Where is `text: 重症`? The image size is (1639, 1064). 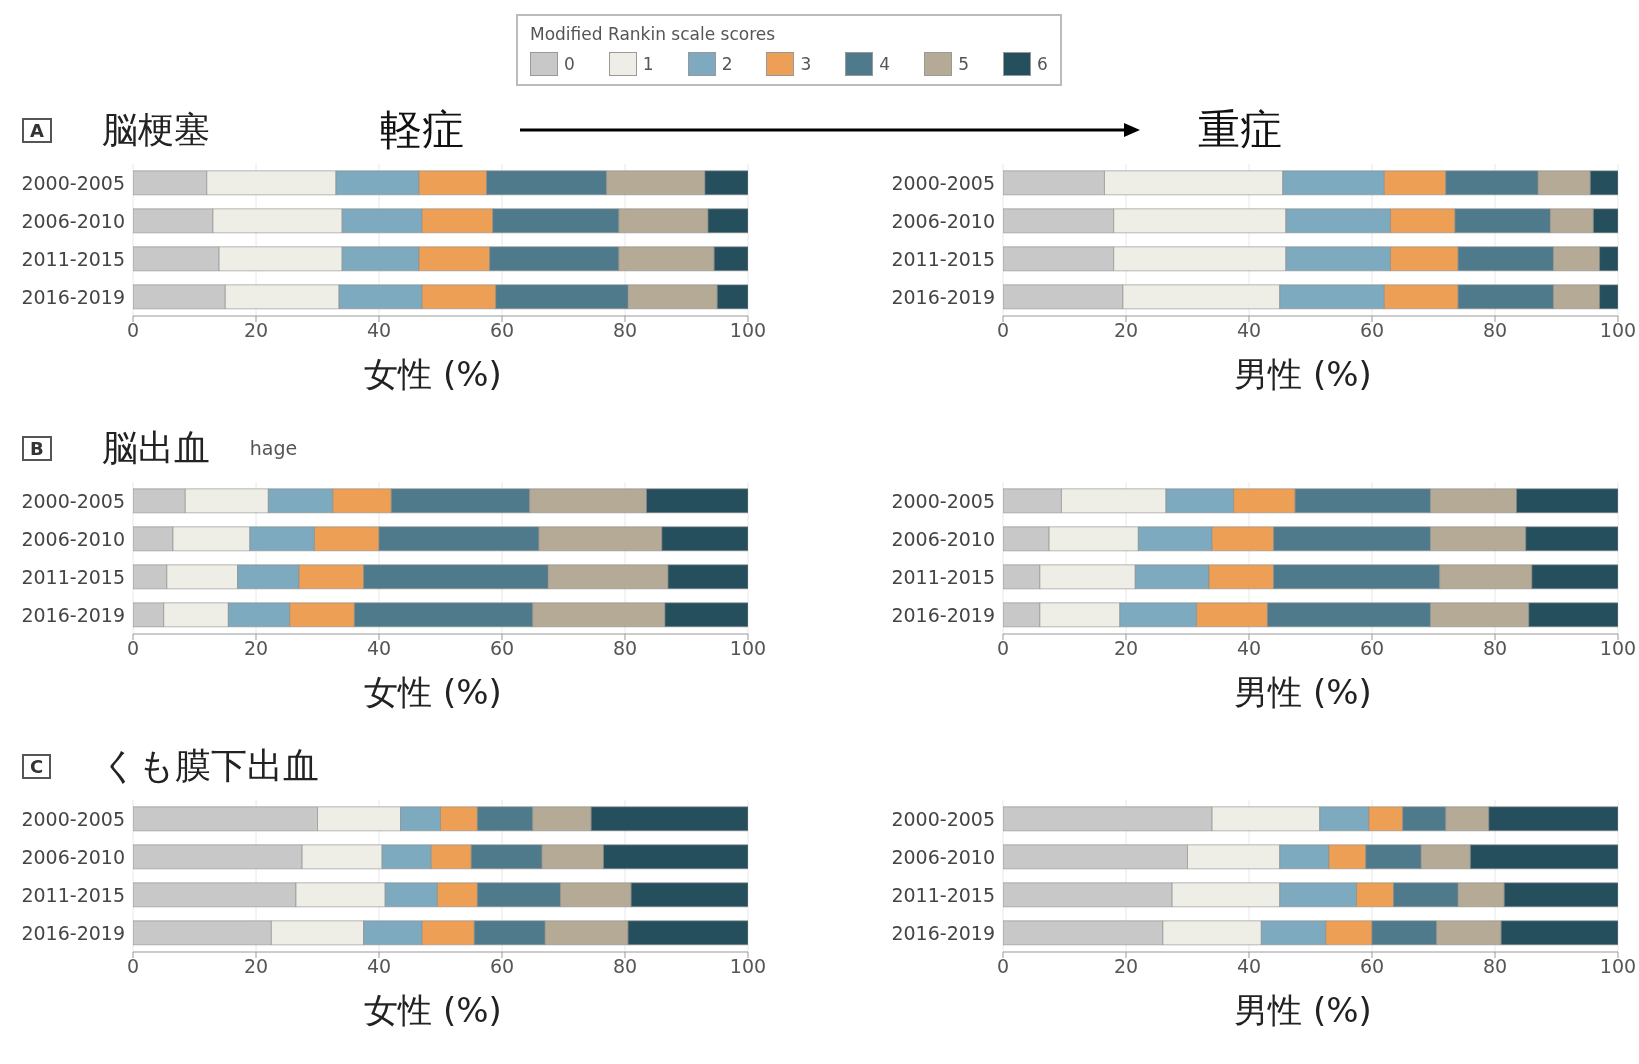
text: 重症 is located at coordinates (1240, 130).